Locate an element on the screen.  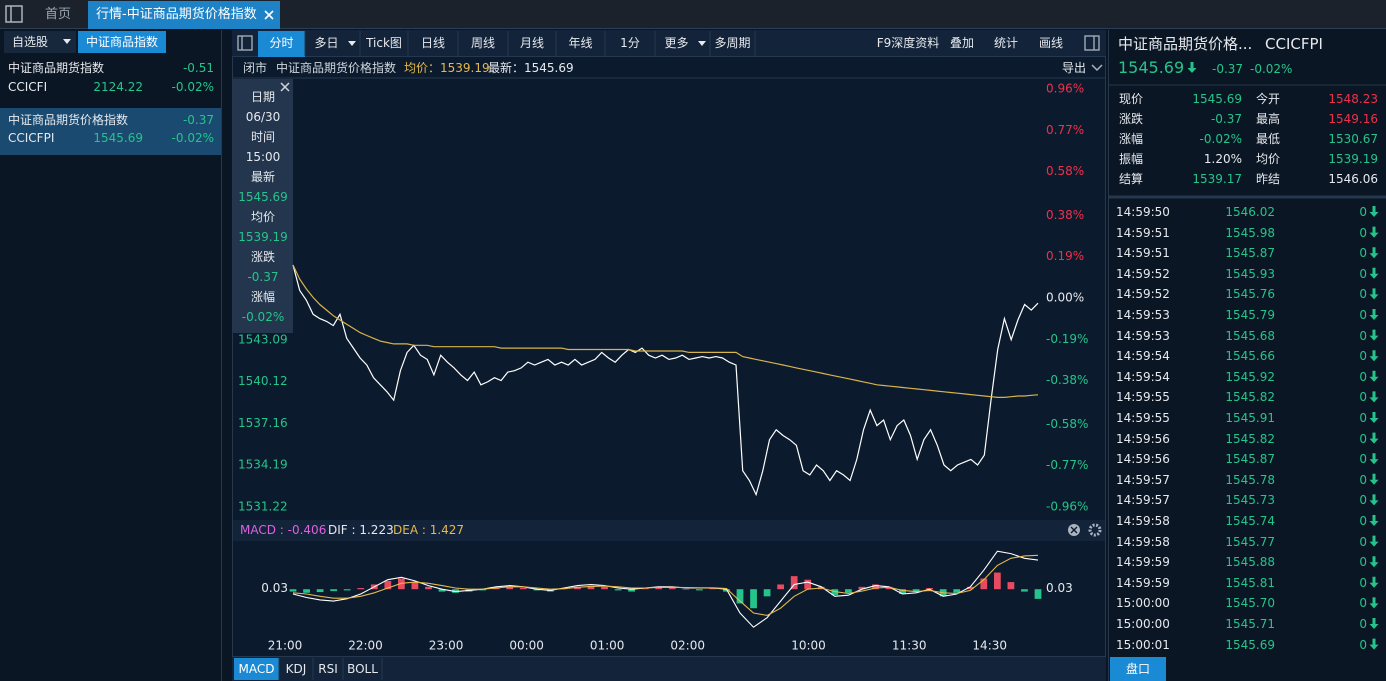
indicator-tab: MACD is located at coordinates (256, 669).